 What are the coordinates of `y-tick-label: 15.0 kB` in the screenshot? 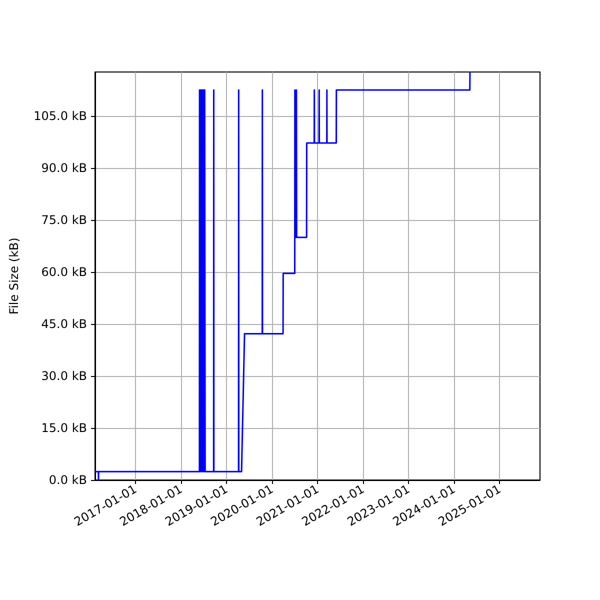 It's located at (64, 428).